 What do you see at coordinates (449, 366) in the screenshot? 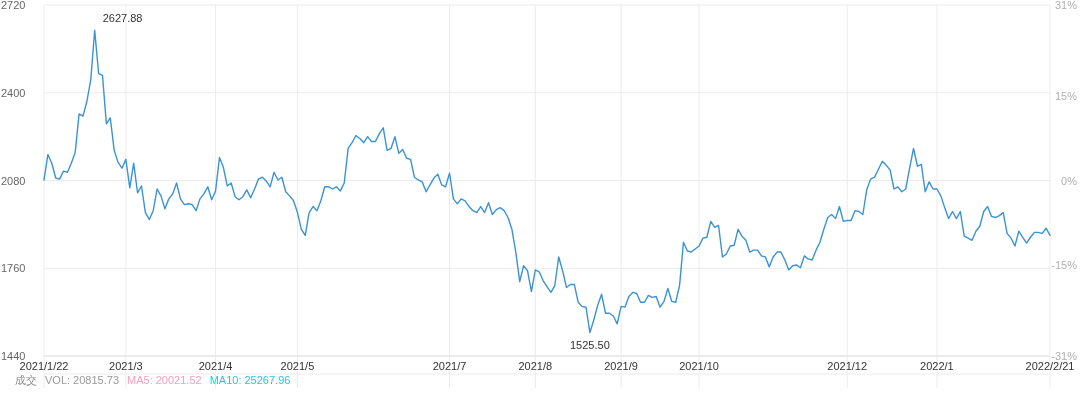
I see `x-tick-label: 2021/7` at bounding box center [449, 366].